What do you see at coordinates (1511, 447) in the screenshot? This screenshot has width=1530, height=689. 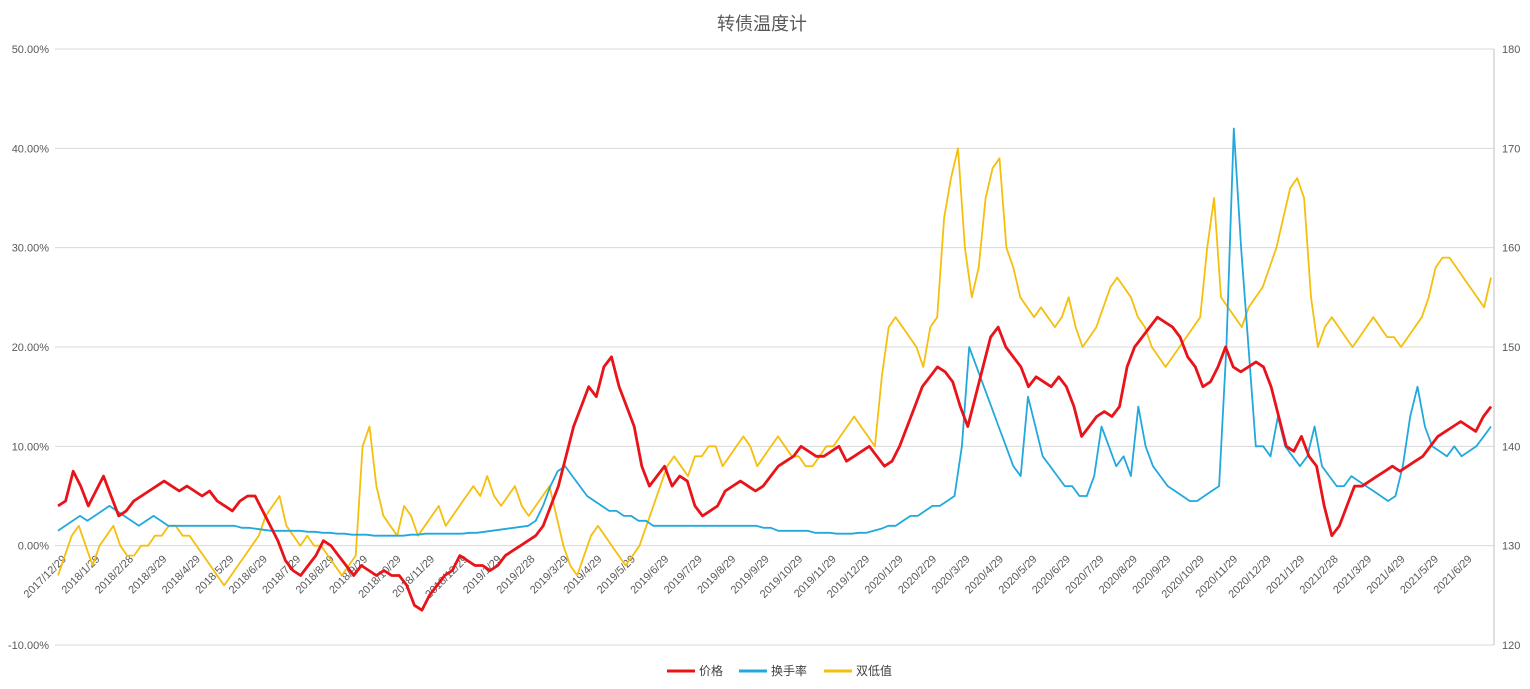 I see `right-tick-label: 140` at bounding box center [1511, 447].